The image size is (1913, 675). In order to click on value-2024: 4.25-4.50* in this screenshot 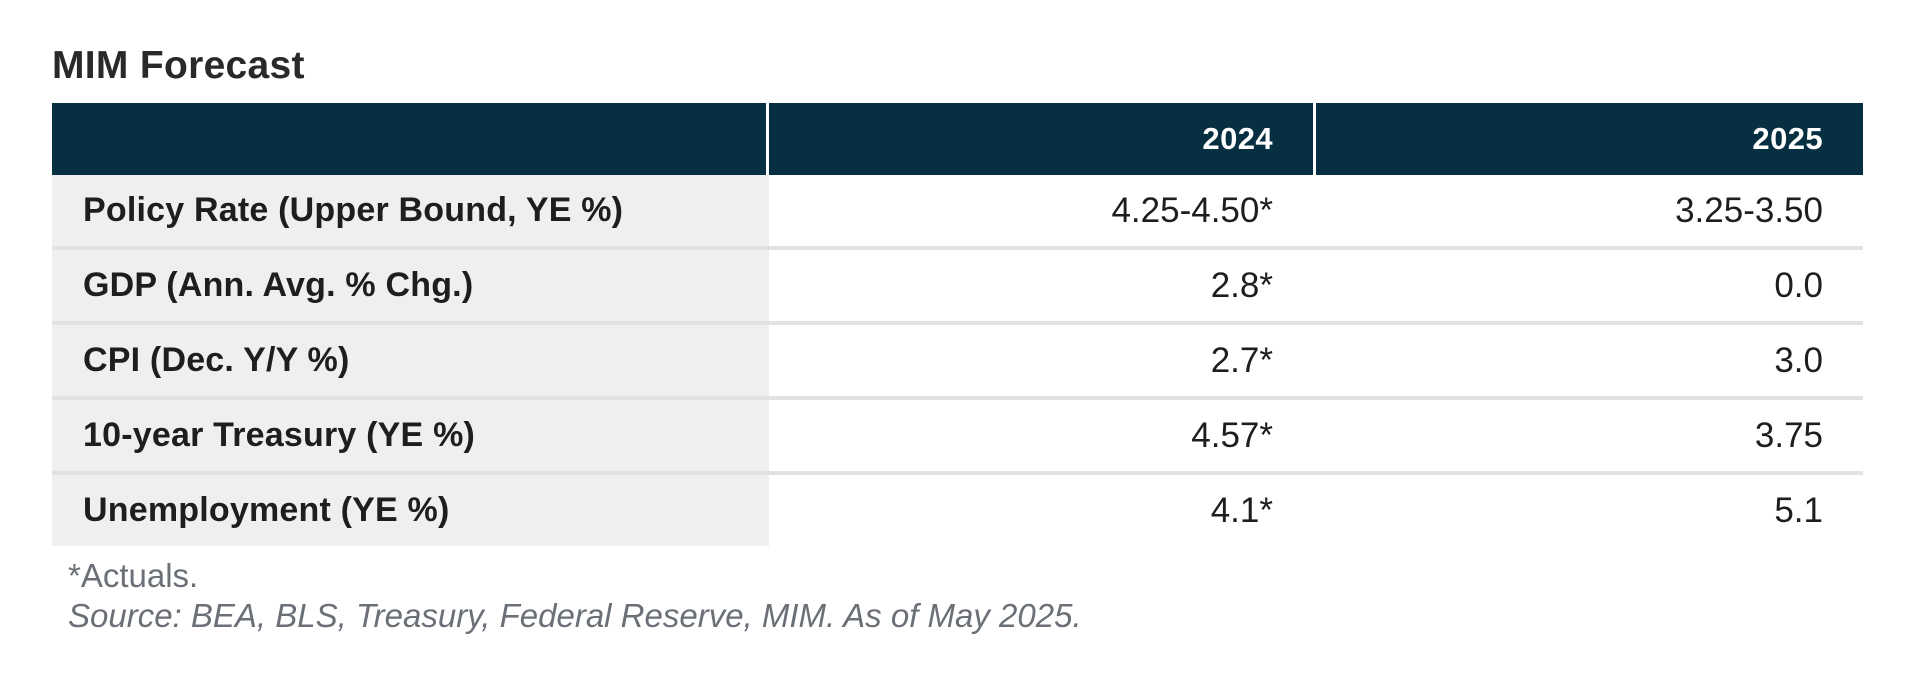, I will do `click(1041, 210)`.